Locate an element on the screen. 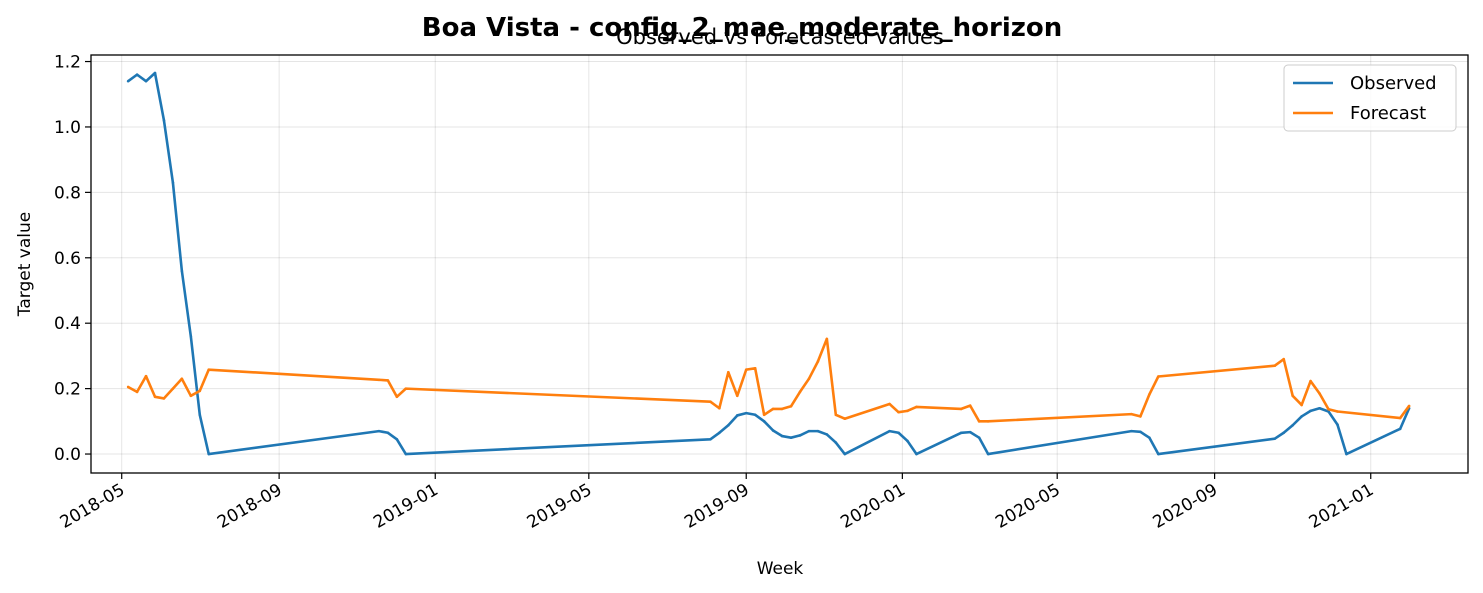 This screenshot has width=1483, height=593. y-axis-label: Target value is located at coordinates (25, 264).